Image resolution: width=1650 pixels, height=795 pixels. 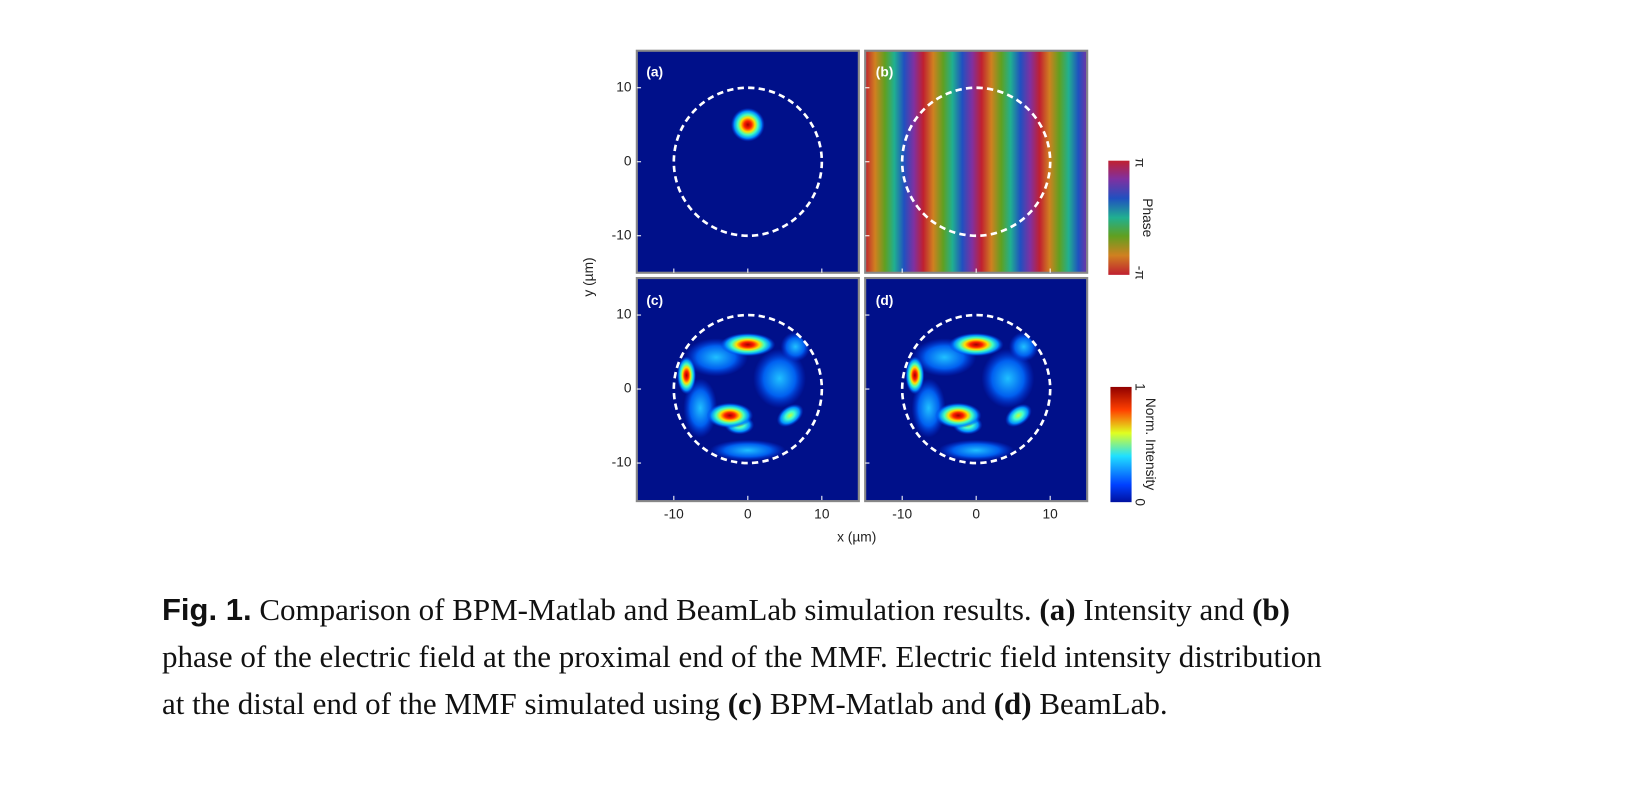 What do you see at coordinates (1139, 502) in the screenshot?
I see `colorbar-tick-label: 0` at bounding box center [1139, 502].